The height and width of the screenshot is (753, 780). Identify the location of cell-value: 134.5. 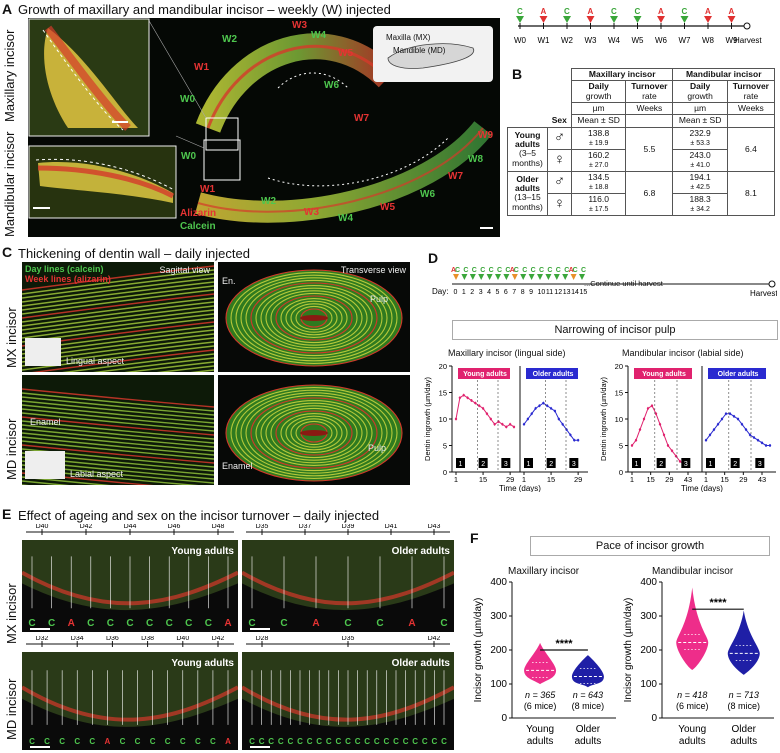
(599, 176).